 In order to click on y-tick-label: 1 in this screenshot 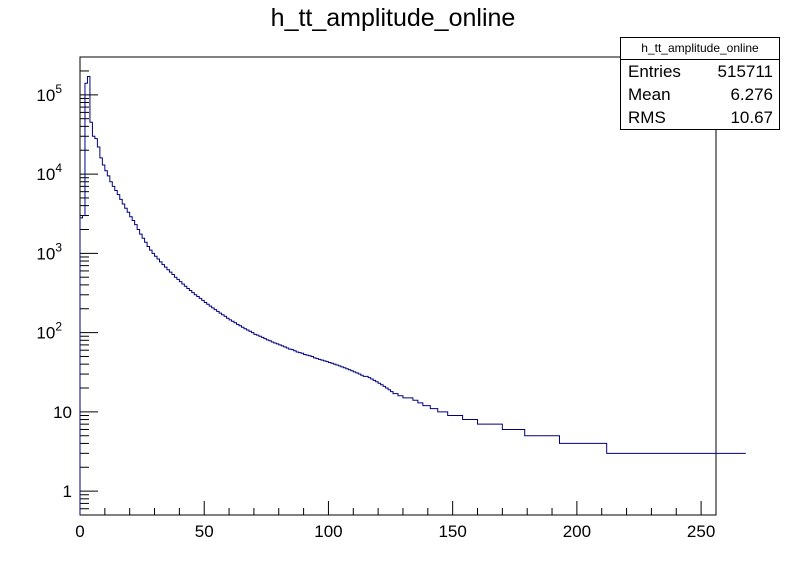, I will do `click(67, 491)`.